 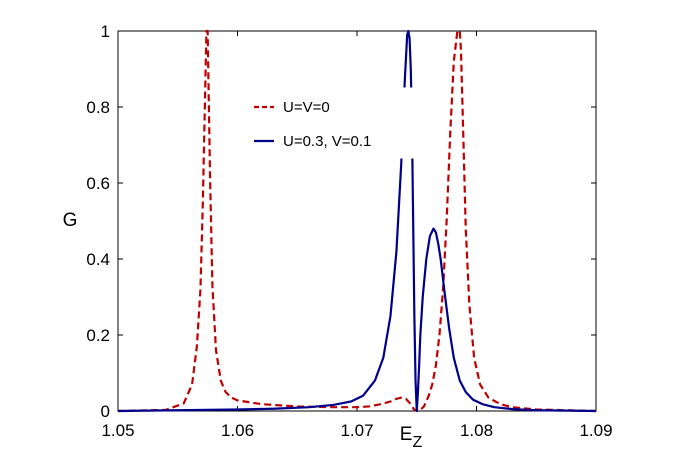 What do you see at coordinates (356, 430) in the screenshot?
I see `x-tick-label: 1.07` at bounding box center [356, 430].